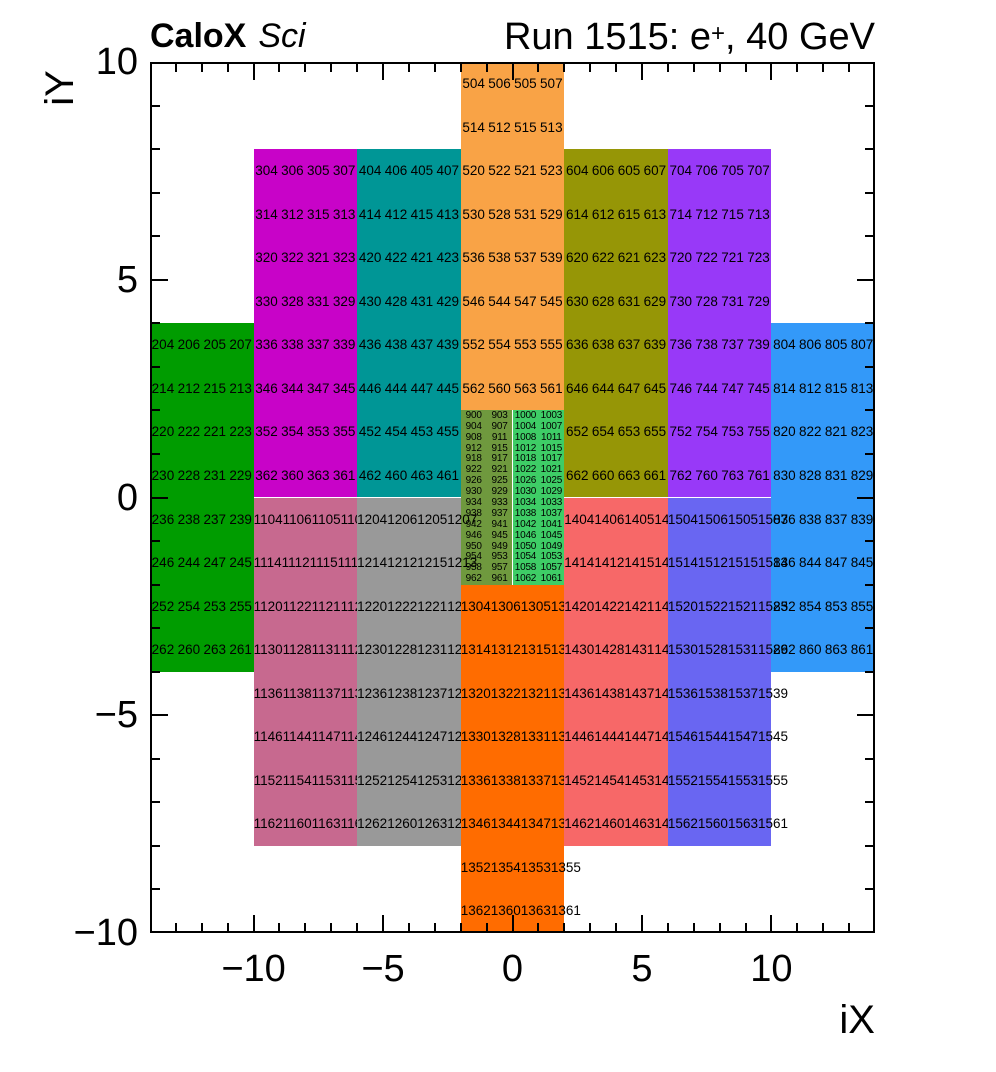 This screenshot has width=996, height=1072. What do you see at coordinates (297, 650) in the screenshot?
I see `channel-1128: 1128` at bounding box center [297, 650].